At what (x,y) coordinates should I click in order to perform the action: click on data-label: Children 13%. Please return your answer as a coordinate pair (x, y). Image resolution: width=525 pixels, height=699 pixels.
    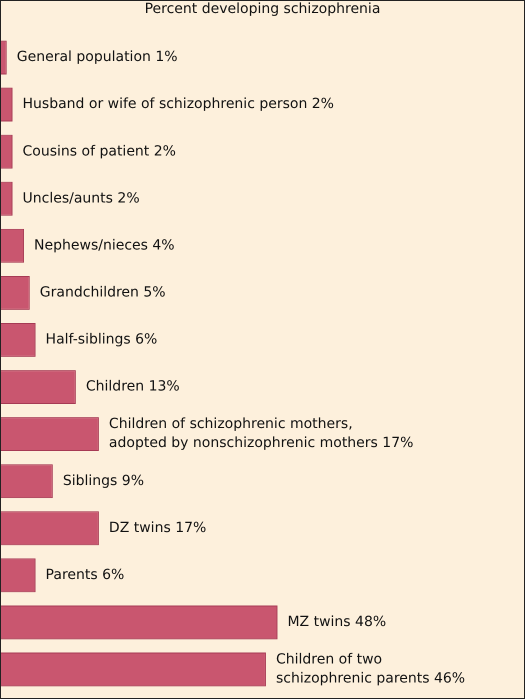
    Looking at the image, I should click on (133, 386).